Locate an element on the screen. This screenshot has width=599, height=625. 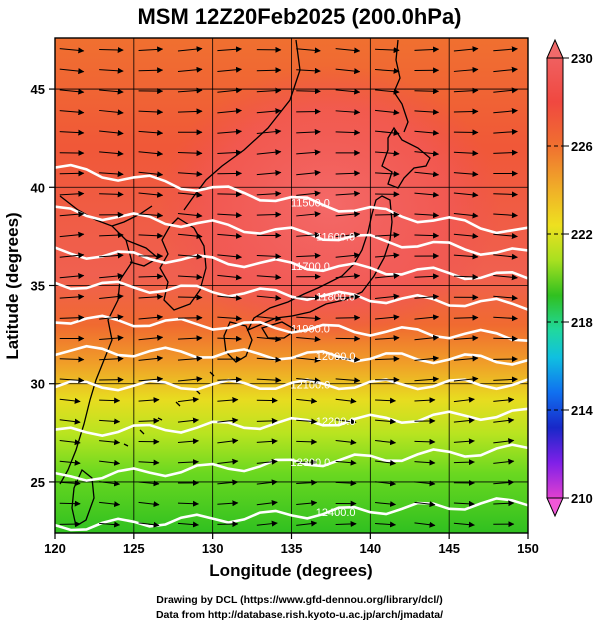
contour-label-12300.0: 12300.0 is located at coordinates (311, 463).